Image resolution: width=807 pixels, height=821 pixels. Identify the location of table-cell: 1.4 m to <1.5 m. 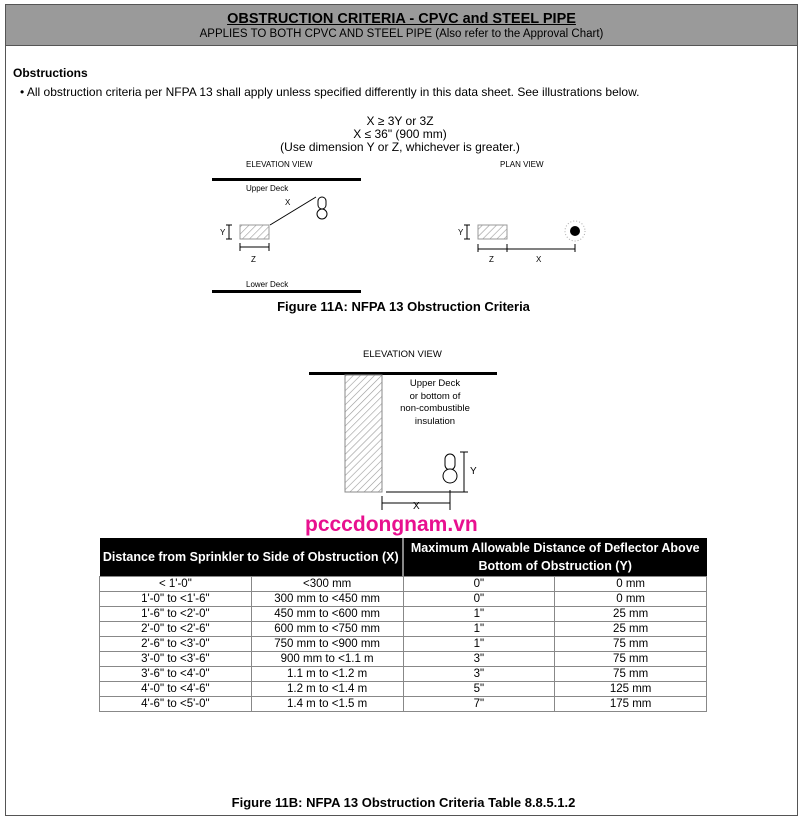
(327, 704).